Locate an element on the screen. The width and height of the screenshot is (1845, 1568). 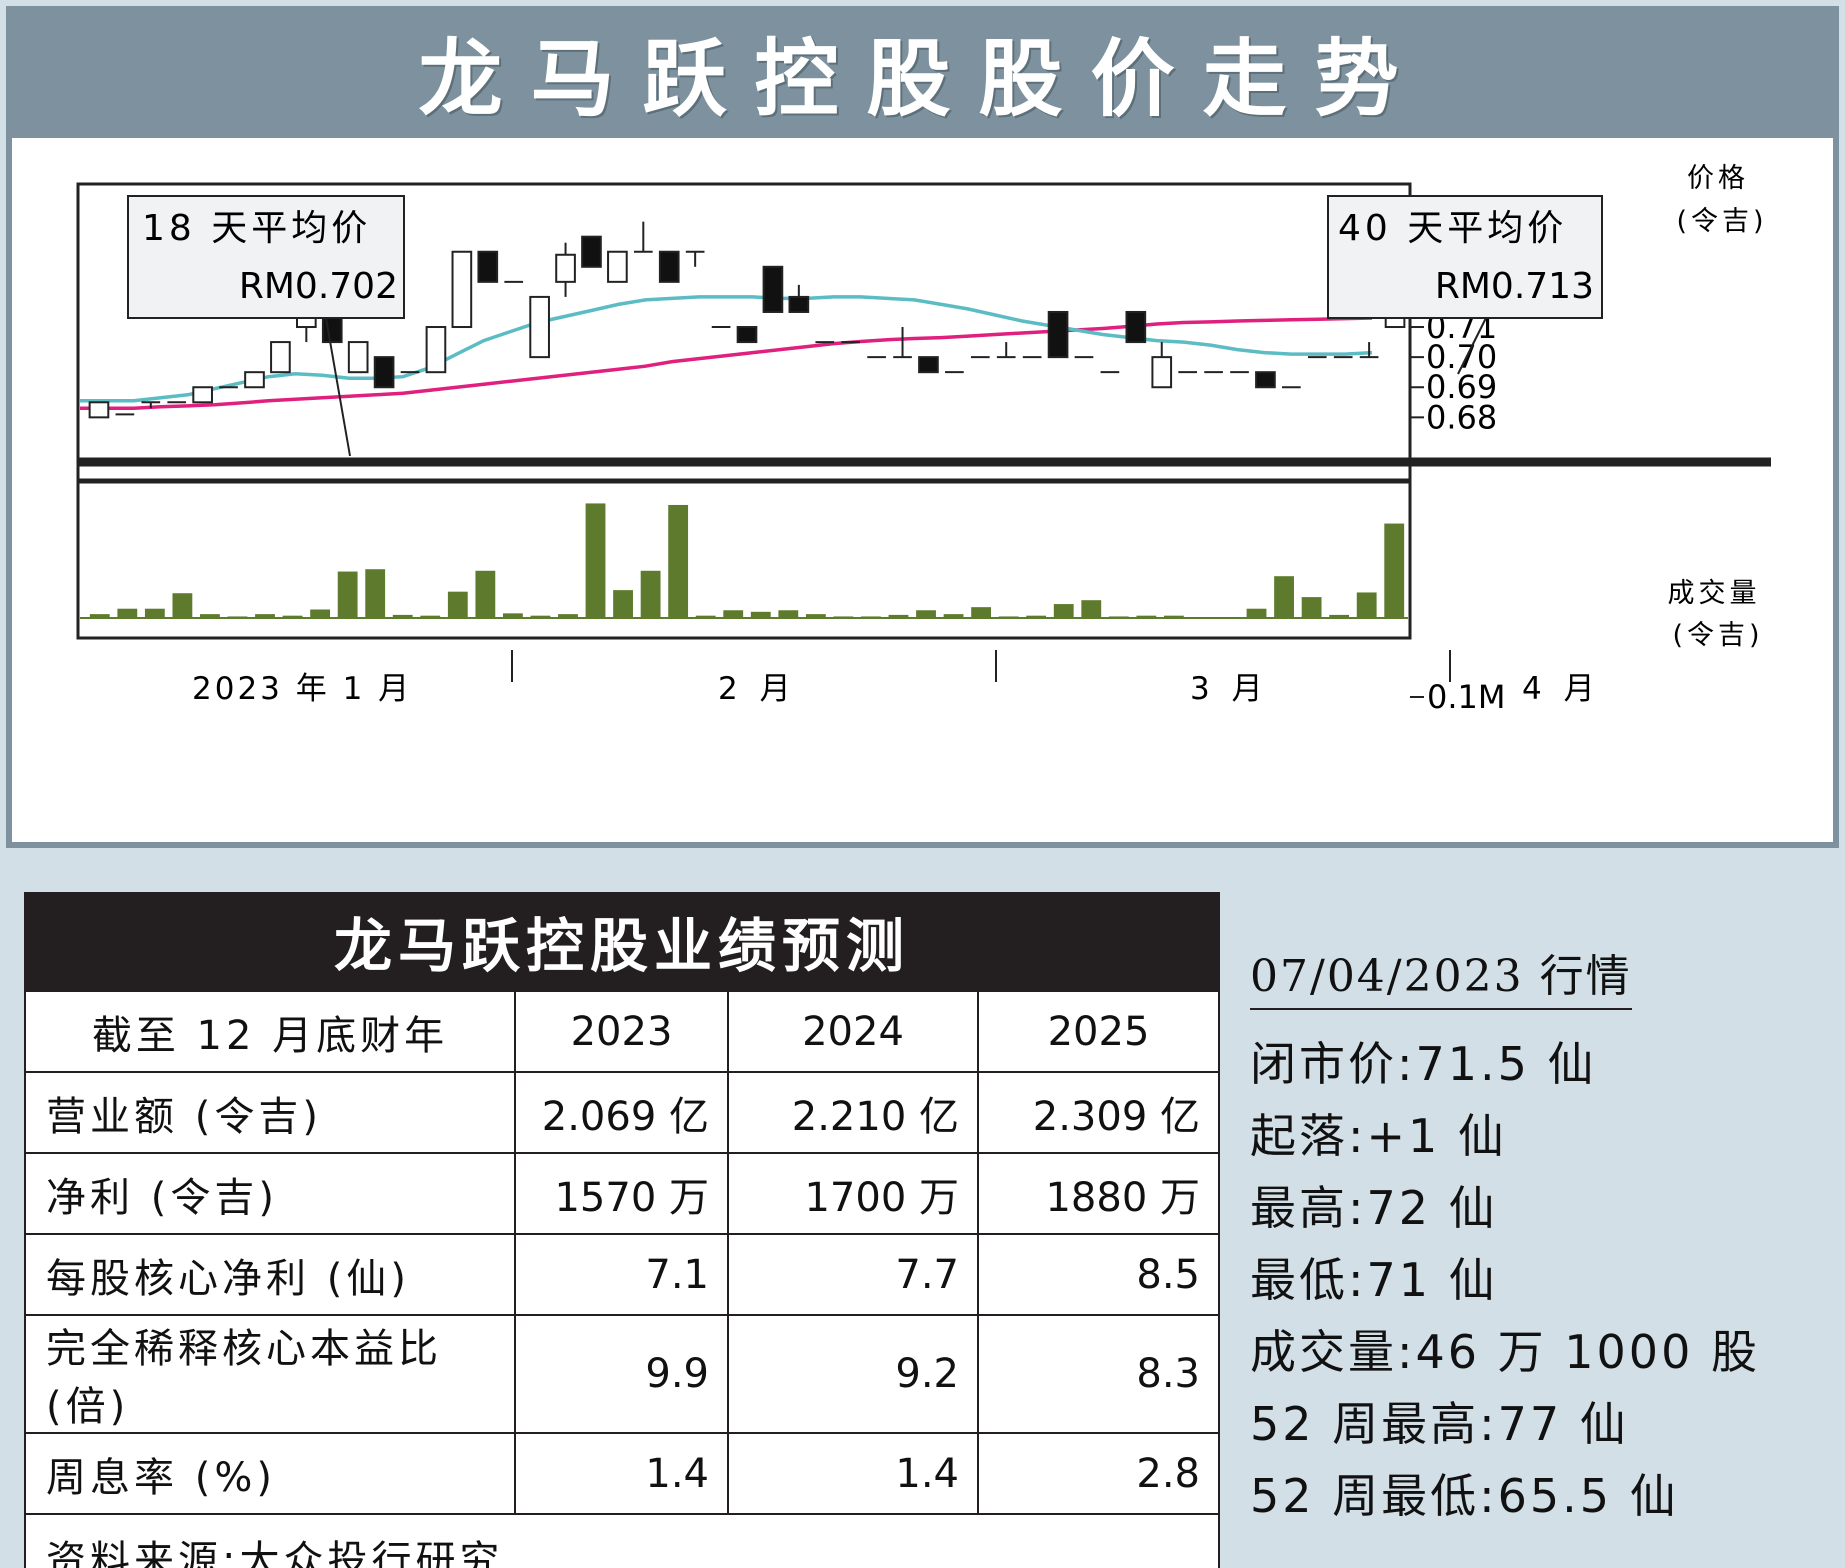
forecast-title: 龙马跃控股业绩预测 is located at coordinates (622, 941).